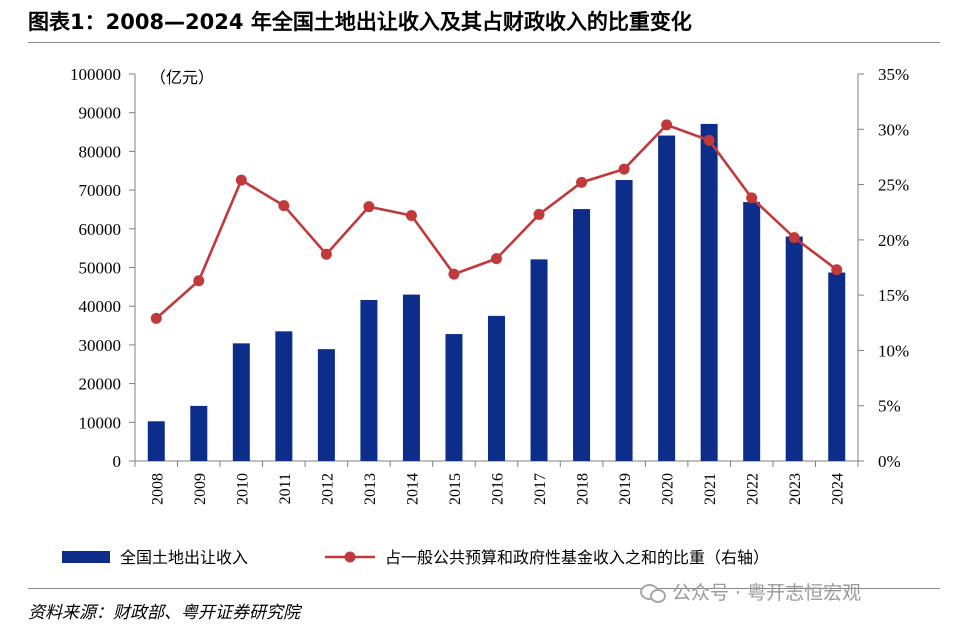 The image size is (960, 629). I want to click on left-tick-label: 40000, so click(100, 306).